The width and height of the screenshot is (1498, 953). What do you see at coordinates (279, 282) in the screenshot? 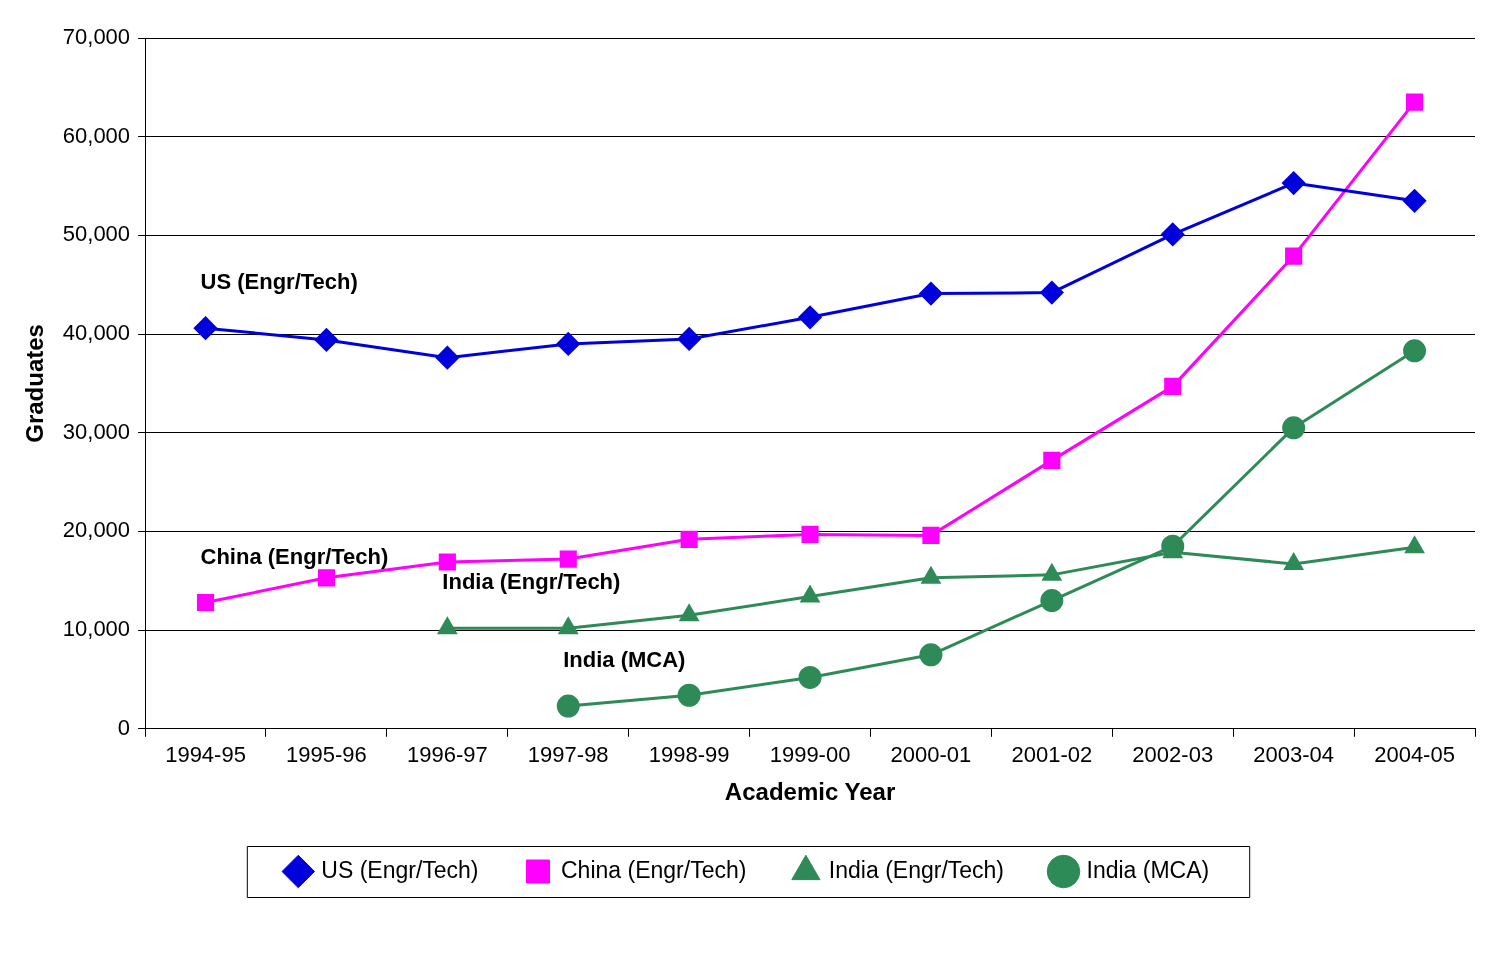
I see `text: US (Engr/Tech)` at bounding box center [279, 282].